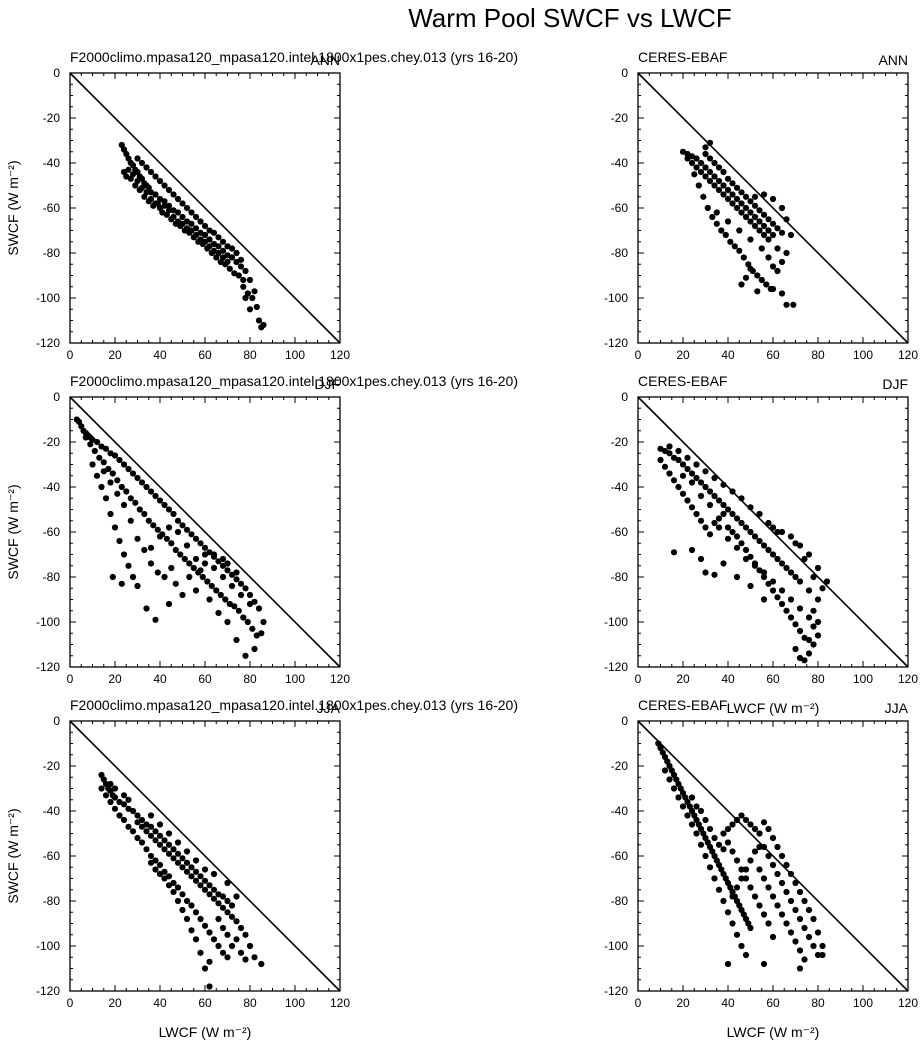 The height and width of the screenshot is (1045, 922). I want to click on y-tick-label: -80, so click(52, 577).